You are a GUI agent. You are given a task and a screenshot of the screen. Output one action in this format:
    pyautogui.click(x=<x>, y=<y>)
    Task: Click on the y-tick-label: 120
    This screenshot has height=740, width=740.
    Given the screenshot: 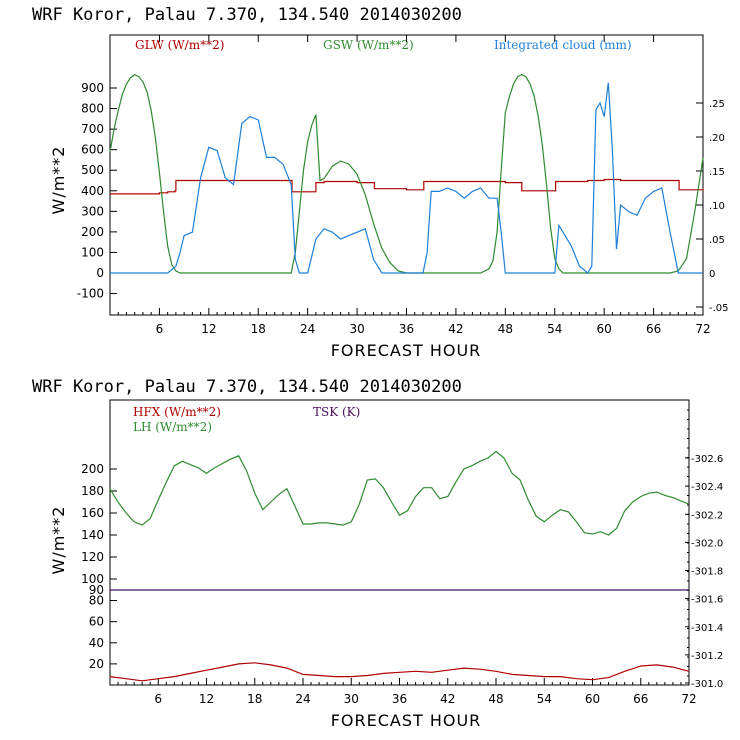 What is the action you would take?
    pyautogui.click(x=92, y=557)
    